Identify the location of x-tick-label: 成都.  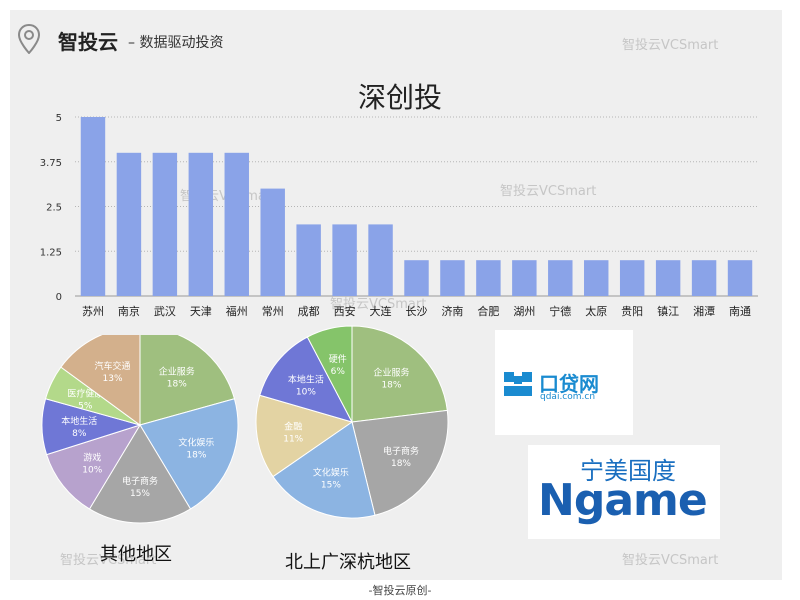
(309, 311).